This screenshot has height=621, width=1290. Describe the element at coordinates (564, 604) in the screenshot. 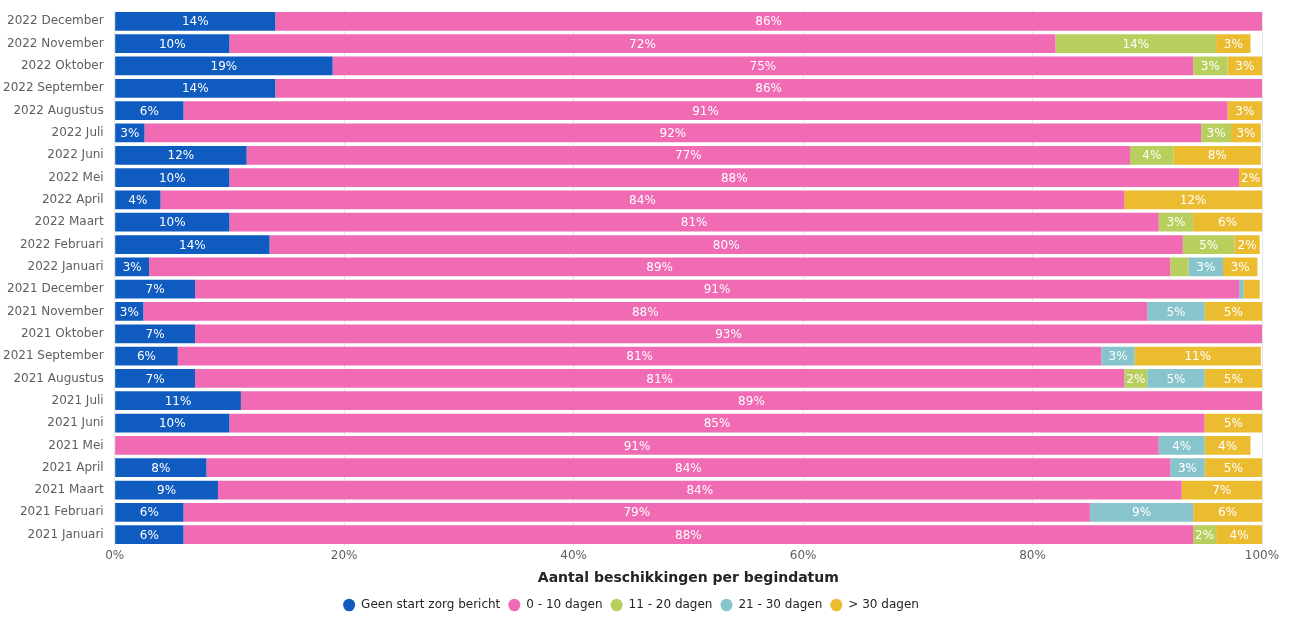

I see `legend-label: 0 - 10 dagen` at that location.